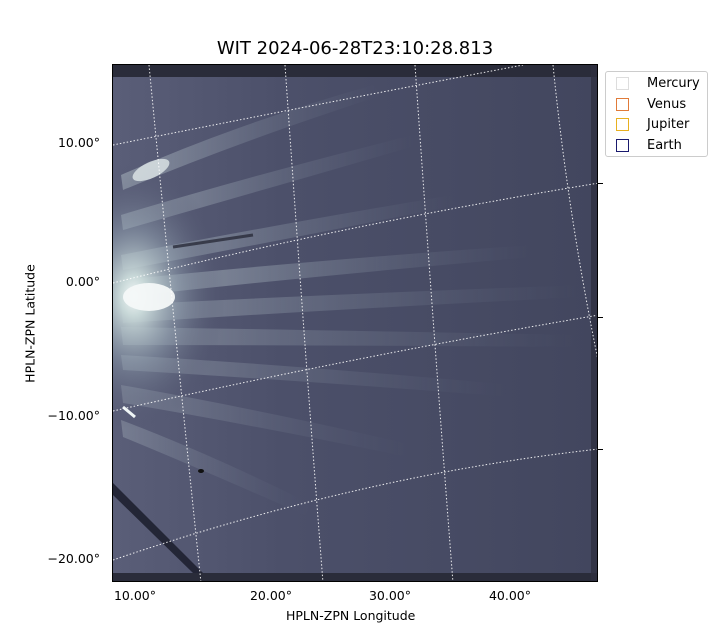 The width and height of the screenshot is (720, 640). I want to click on x-tick-label: 20.00°, so click(271, 595).